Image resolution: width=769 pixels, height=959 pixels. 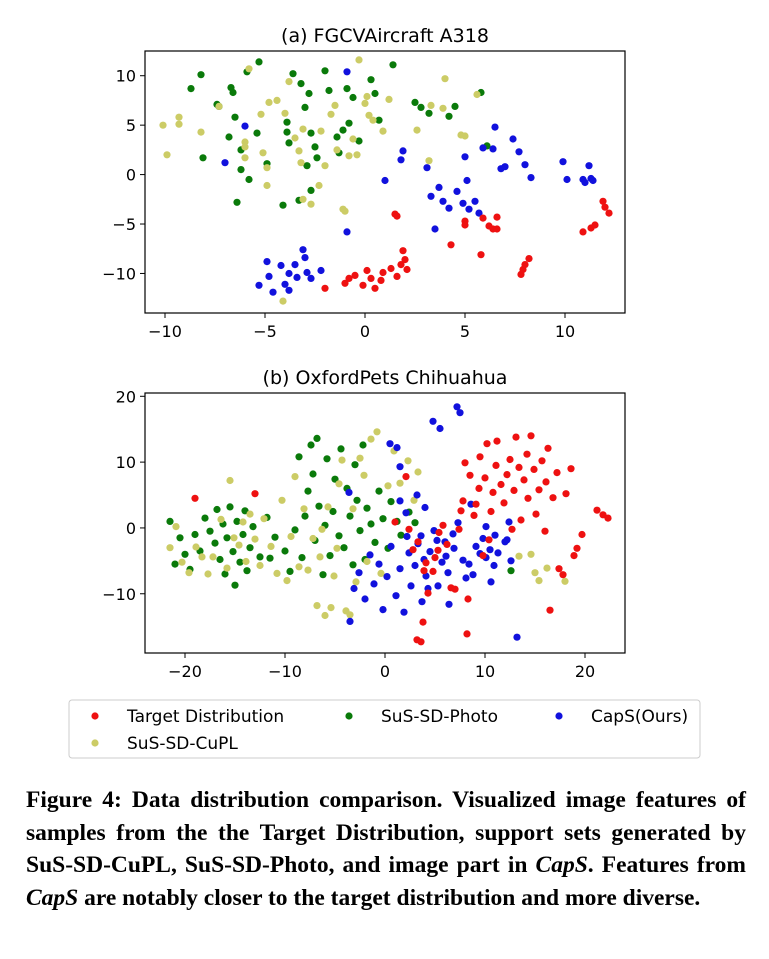 I want to click on series-target-distribution, so click(x=401, y=539).